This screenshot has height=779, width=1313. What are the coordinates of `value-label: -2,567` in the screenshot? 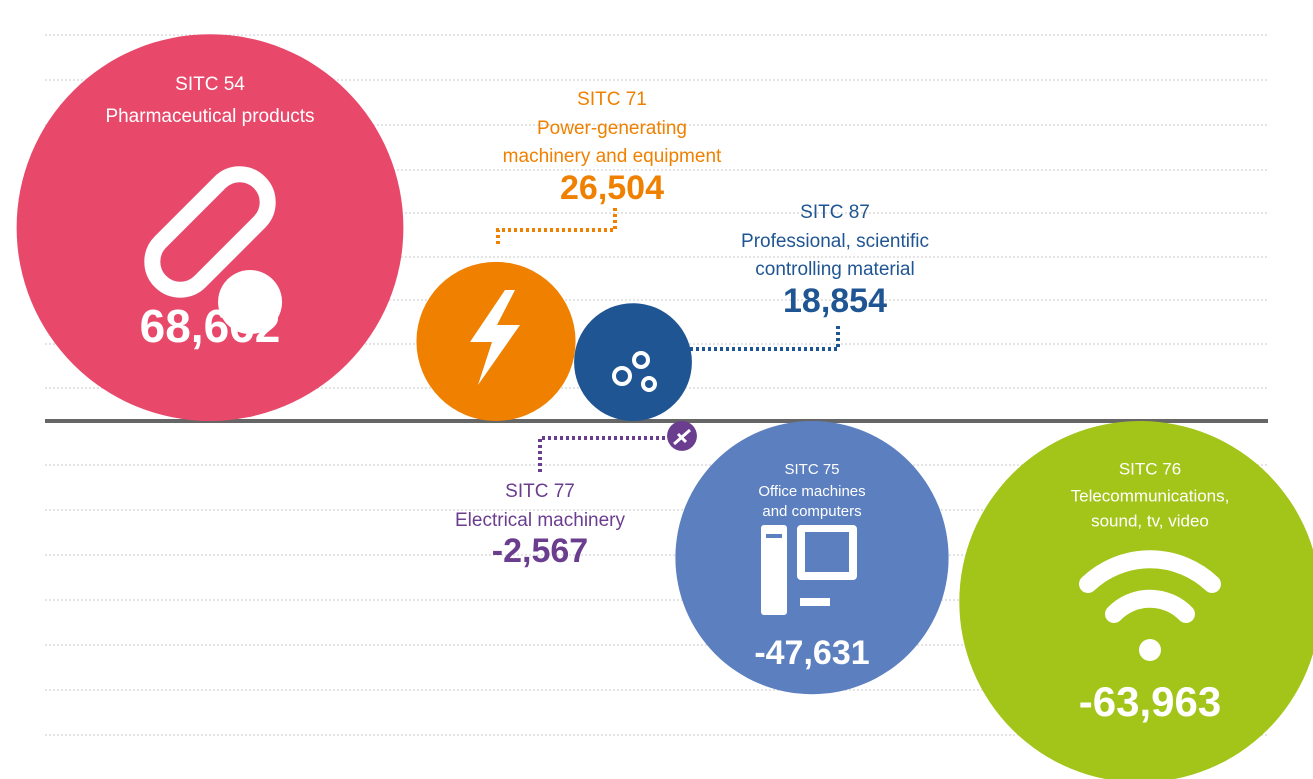 It's located at (540, 551).